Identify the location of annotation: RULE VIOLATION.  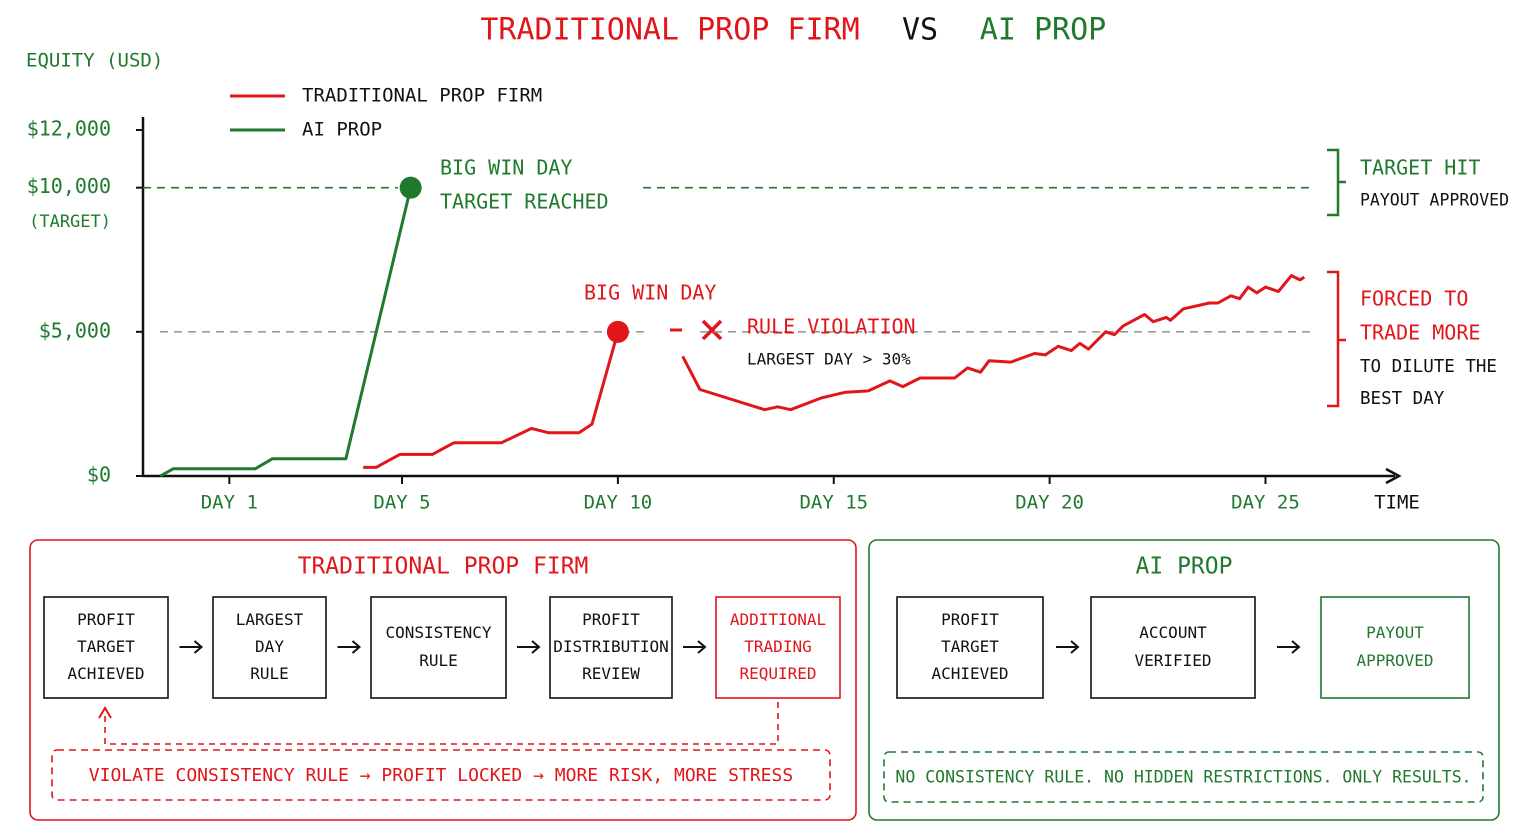
(831, 327).